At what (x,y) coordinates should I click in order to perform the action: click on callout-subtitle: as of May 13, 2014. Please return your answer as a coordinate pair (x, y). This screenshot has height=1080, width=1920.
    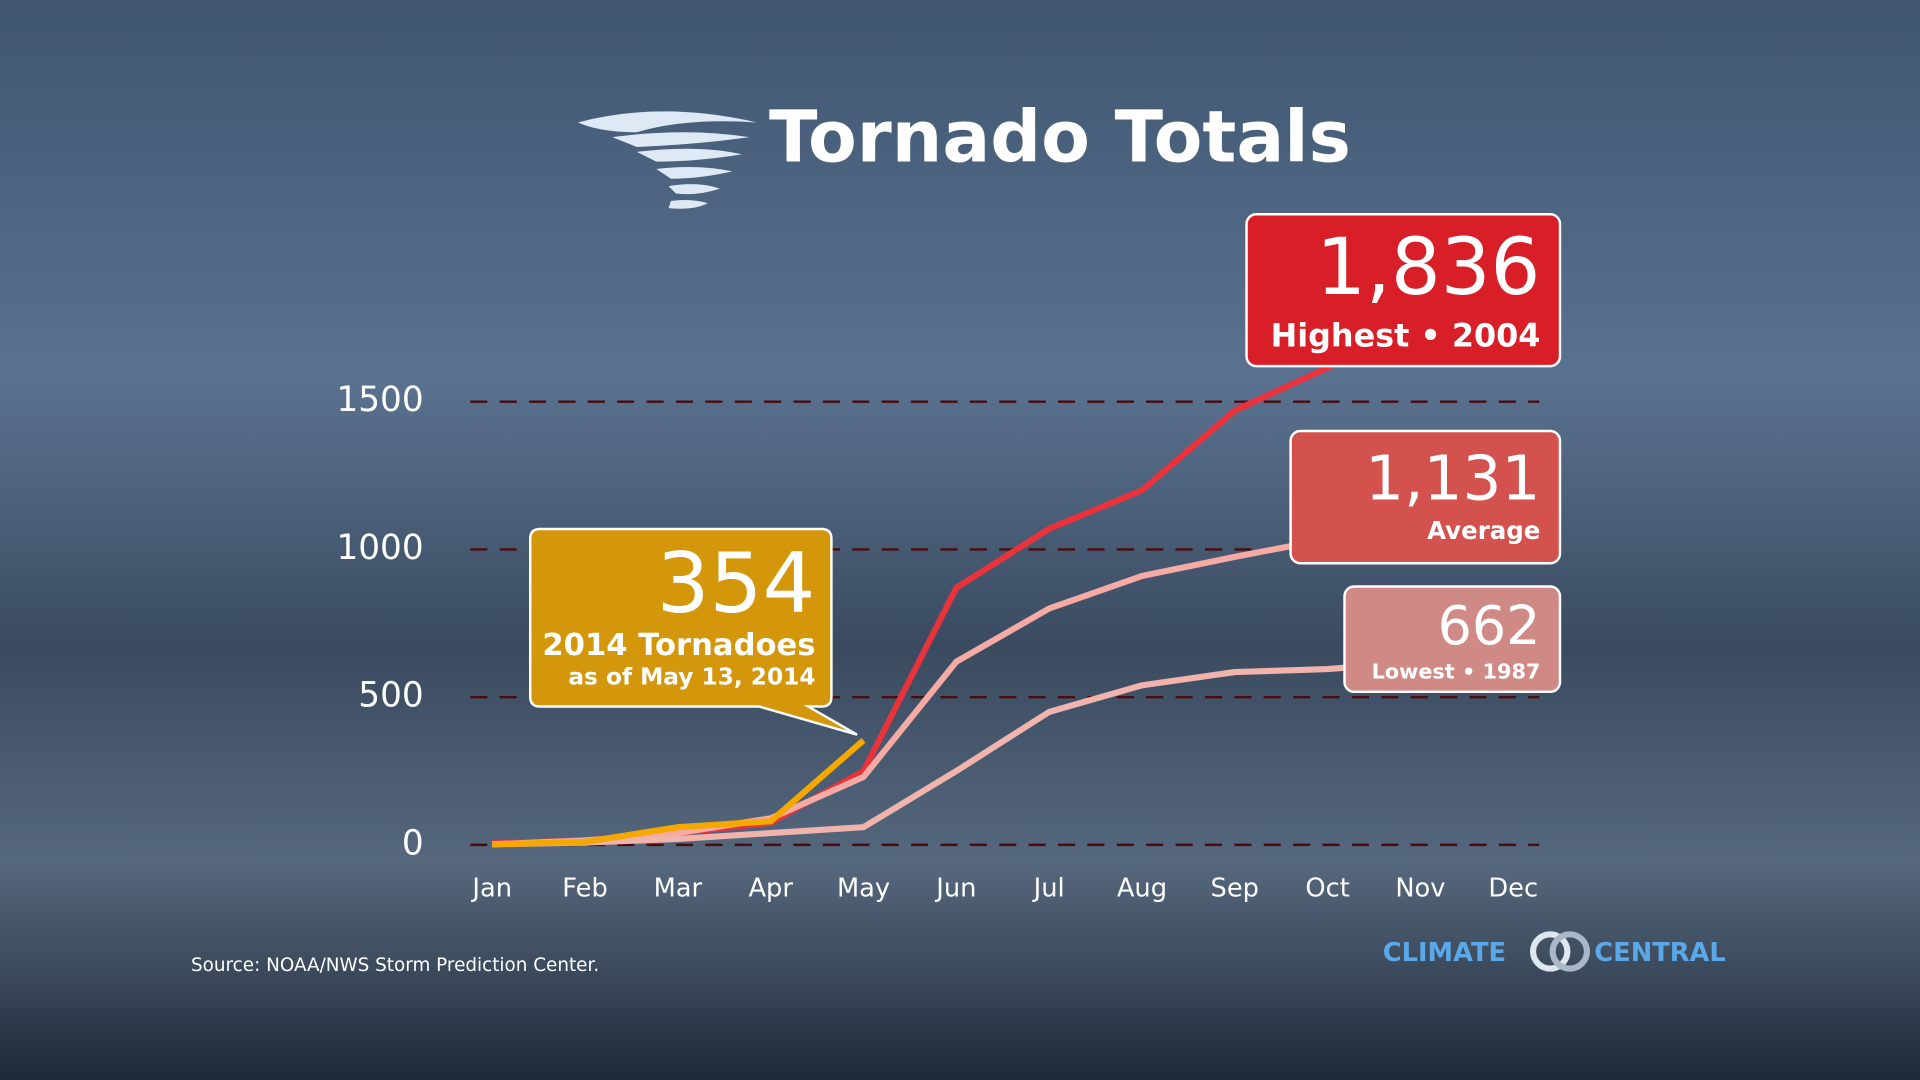
    Looking at the image, I should click on (691, 676).